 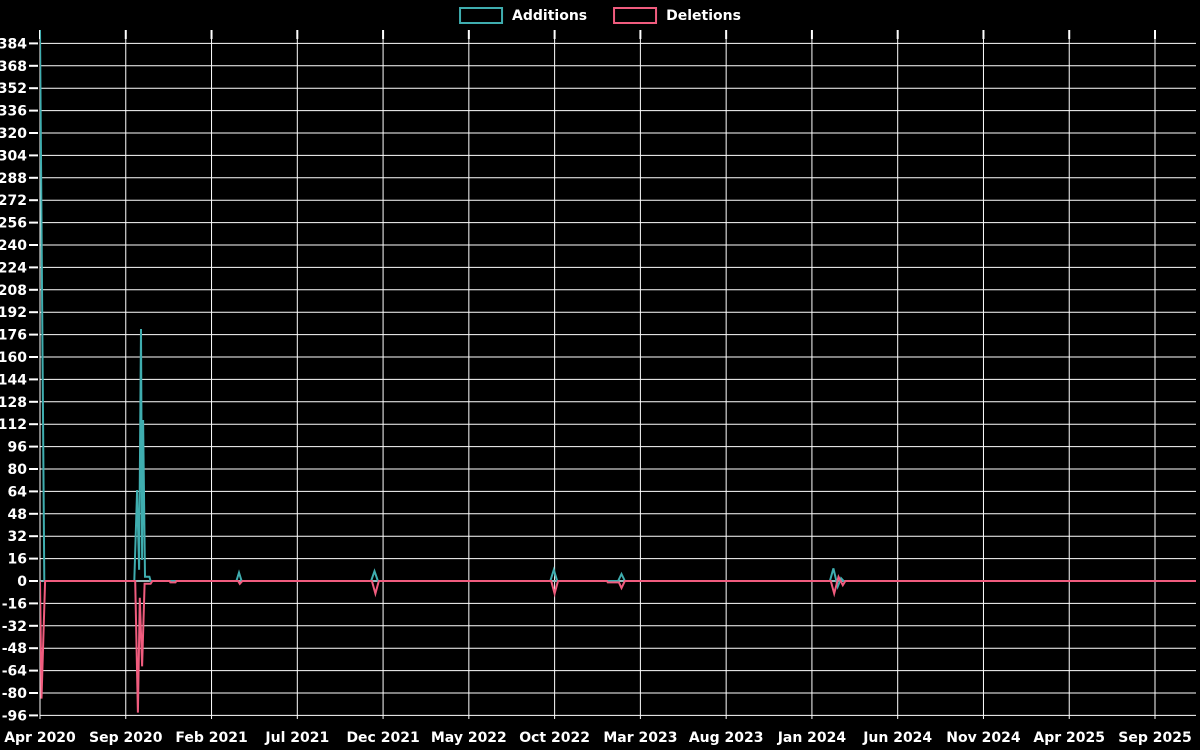 What do you see at coordinates (635, 15) in the screenshot?
I see `legend-swatch-deletions` at bounding box center [635, 15].